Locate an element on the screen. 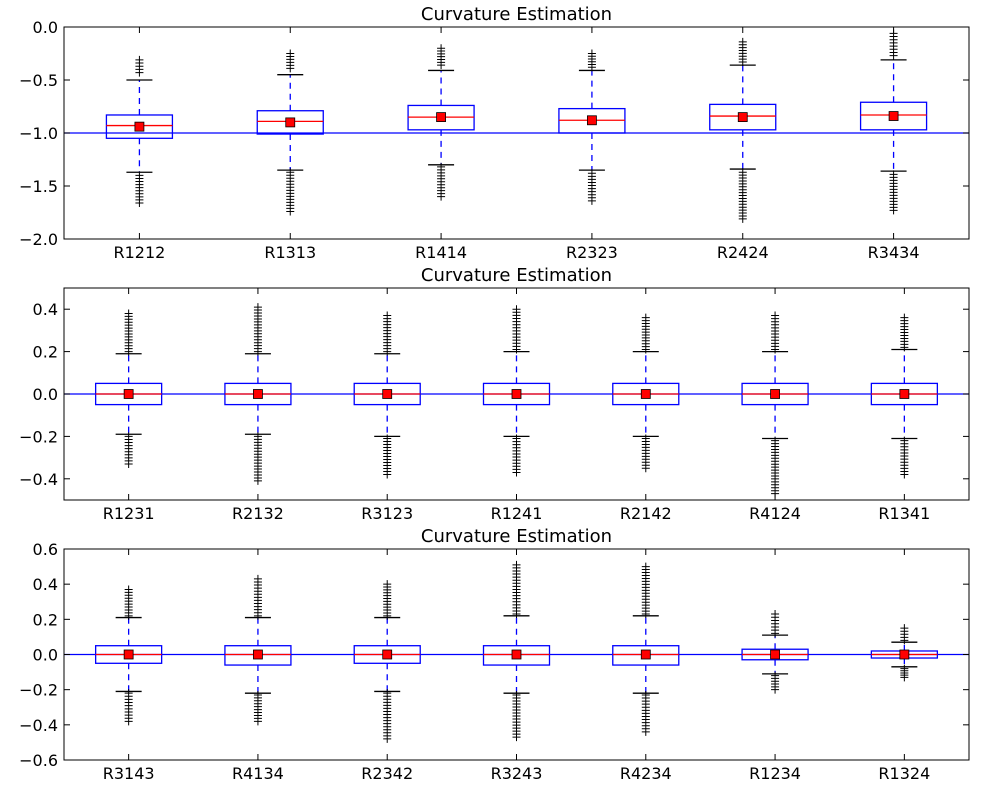  box-R4124 is located at coordinates (775, 404).